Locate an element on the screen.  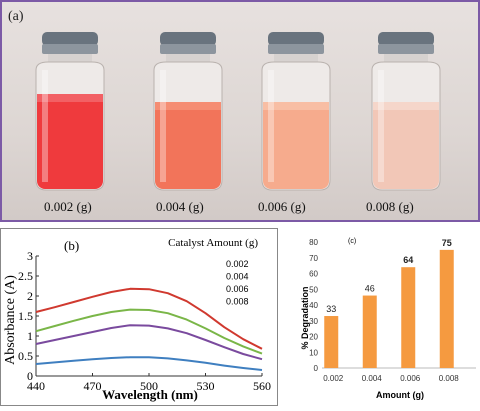
b-y-tick-label: 3 is located at coordinates (30, 256).